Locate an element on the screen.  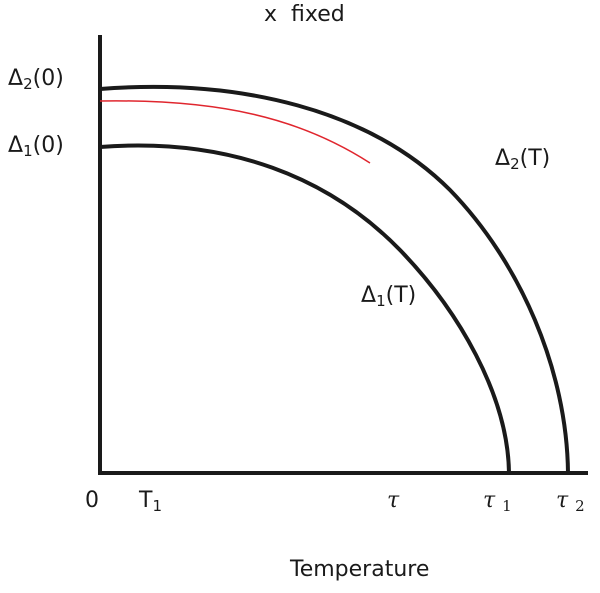
x-axis-label: Temperature is located at coordinates (360, 569).